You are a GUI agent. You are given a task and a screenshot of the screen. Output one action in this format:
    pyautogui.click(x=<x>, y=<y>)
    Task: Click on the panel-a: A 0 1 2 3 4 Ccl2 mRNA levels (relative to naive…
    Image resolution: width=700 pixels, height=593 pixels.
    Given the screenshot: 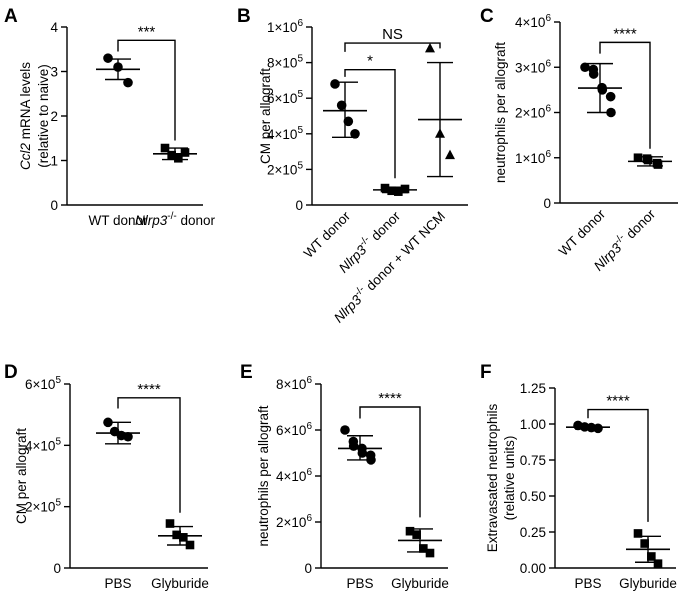 What is the action you would take?
    pyautogui.click(x=110, y=117)
    